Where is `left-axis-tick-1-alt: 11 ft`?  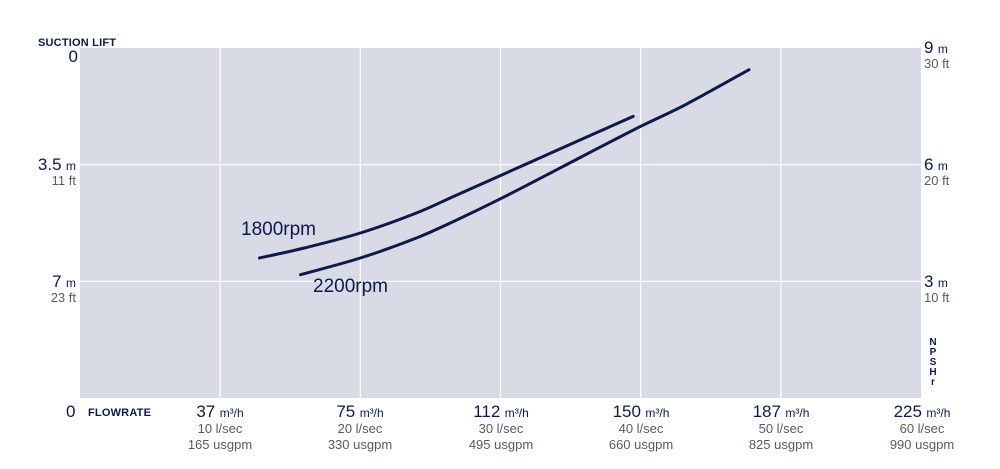
left-axis-tick-1-alt: 11 ft is located at coordinates (63, 180).